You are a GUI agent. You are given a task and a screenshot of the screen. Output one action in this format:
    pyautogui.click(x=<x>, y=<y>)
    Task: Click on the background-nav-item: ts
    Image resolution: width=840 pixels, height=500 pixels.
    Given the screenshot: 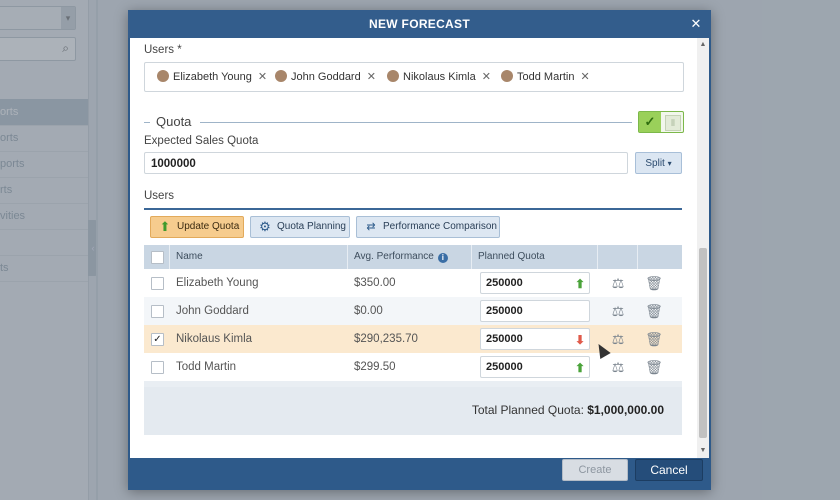 What is the action you would take?
    pyautogui.click(x=44, y=268)
    